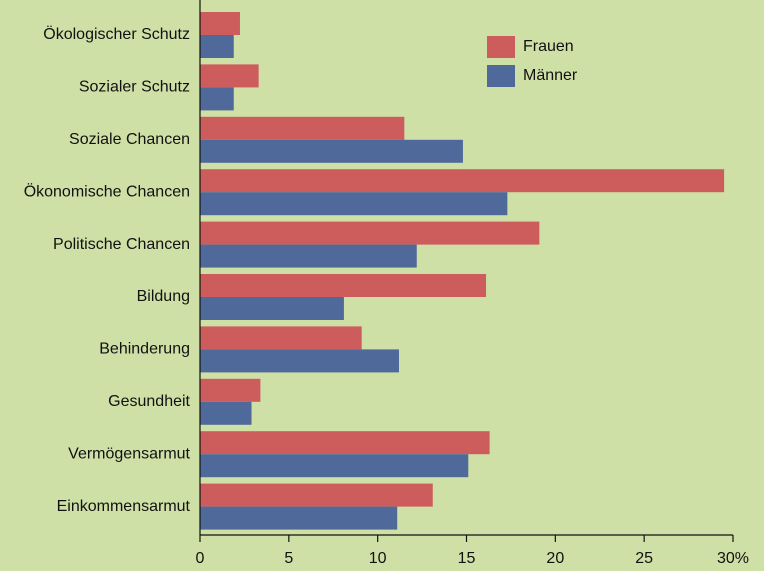 The width and height of the screenshot is (764, 571). Describe the element at coordinates (144, 349) in the screenshot. I see `y-tick-label: Behinderung` at that location.